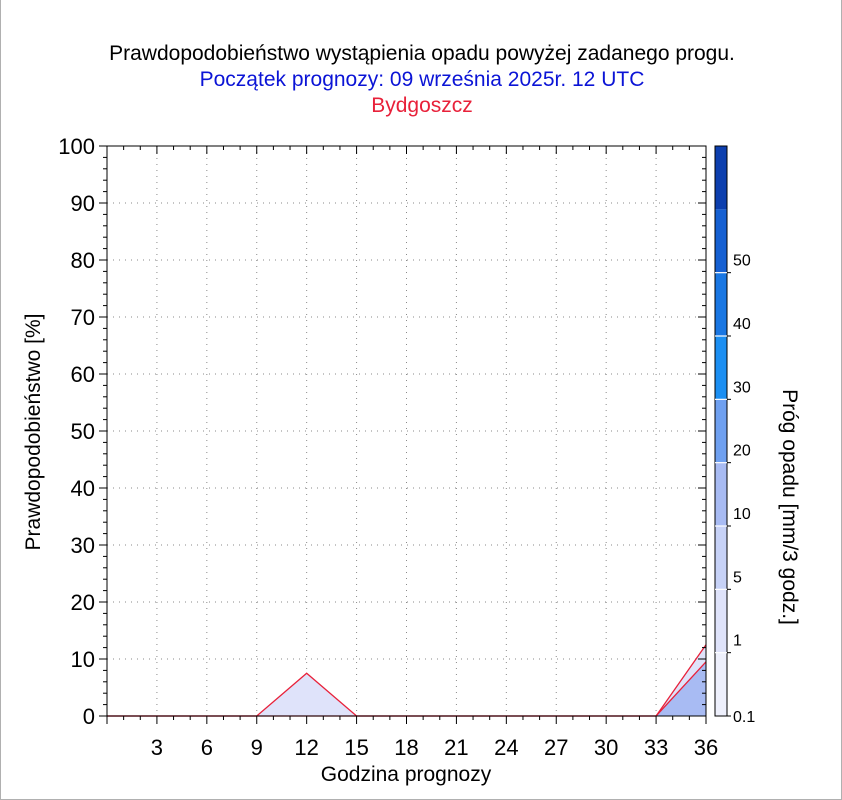 This screenshot has width=842, height=800. What do you see at coordinates (83, 317) in the screenshot?
I see `y-tick-label: 70` at bounding box center [83, 317].